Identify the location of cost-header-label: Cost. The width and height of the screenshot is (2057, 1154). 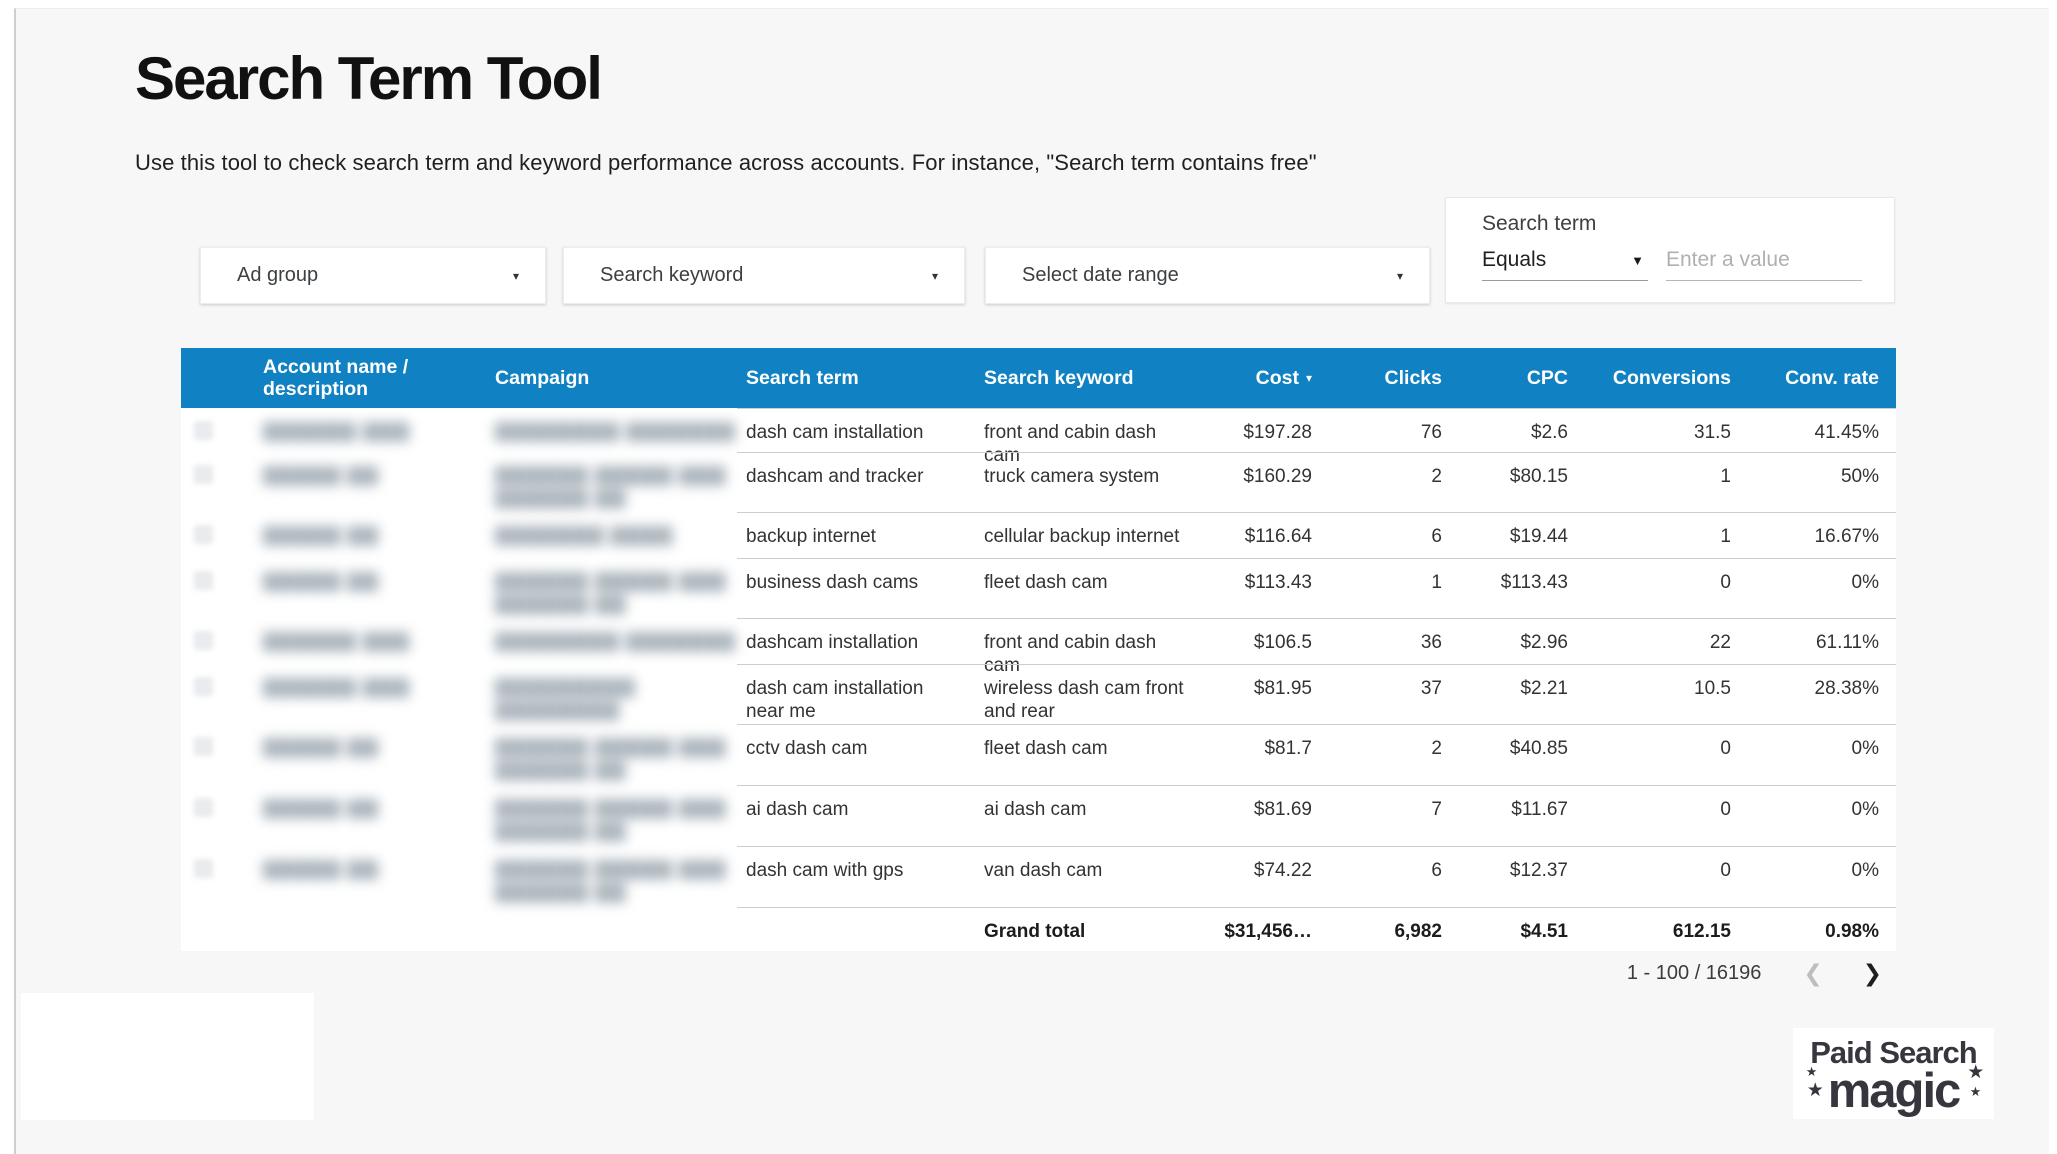
(1277, 377).